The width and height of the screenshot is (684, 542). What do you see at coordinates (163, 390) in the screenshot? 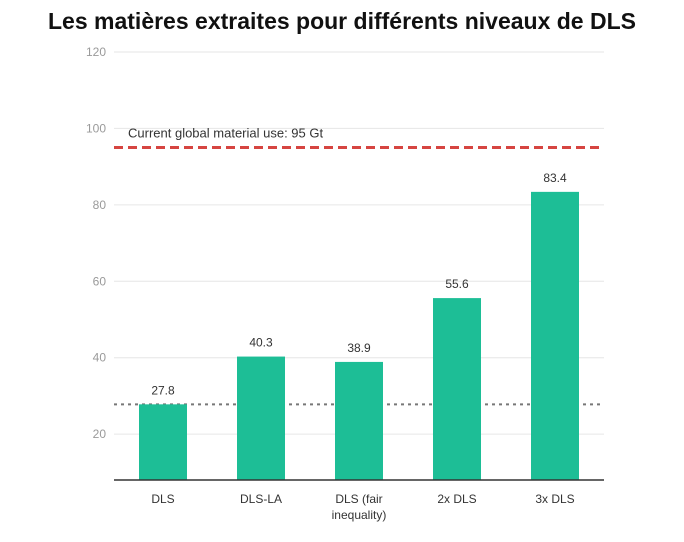
I see `bar-value-label: 27.8` at bounding box center [163, 390].